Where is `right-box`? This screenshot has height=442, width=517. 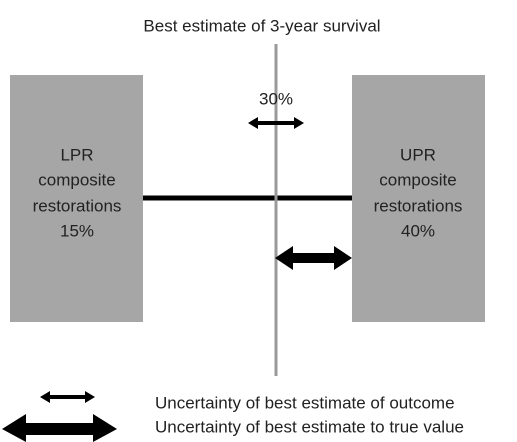 right-box is located at coordinates (418, 198).